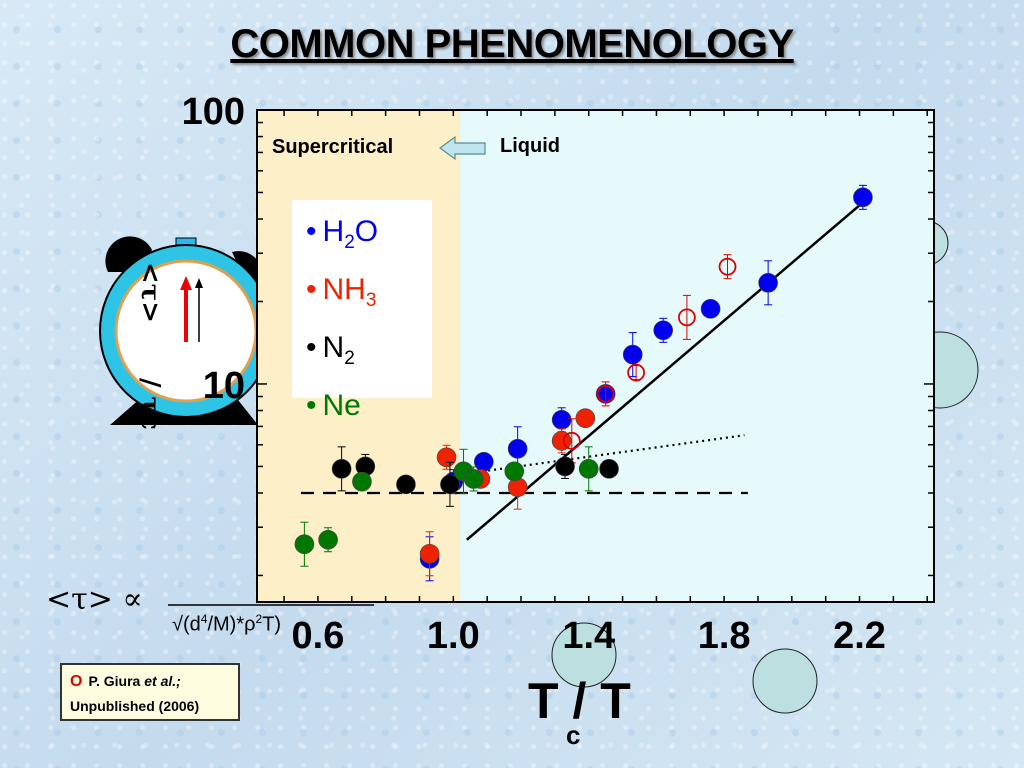 This screenshot has height=768, width=1024. Describe the element at coordinates (150, 292) in the screenshot. I see `clock-label-top: <τ>` at that location.